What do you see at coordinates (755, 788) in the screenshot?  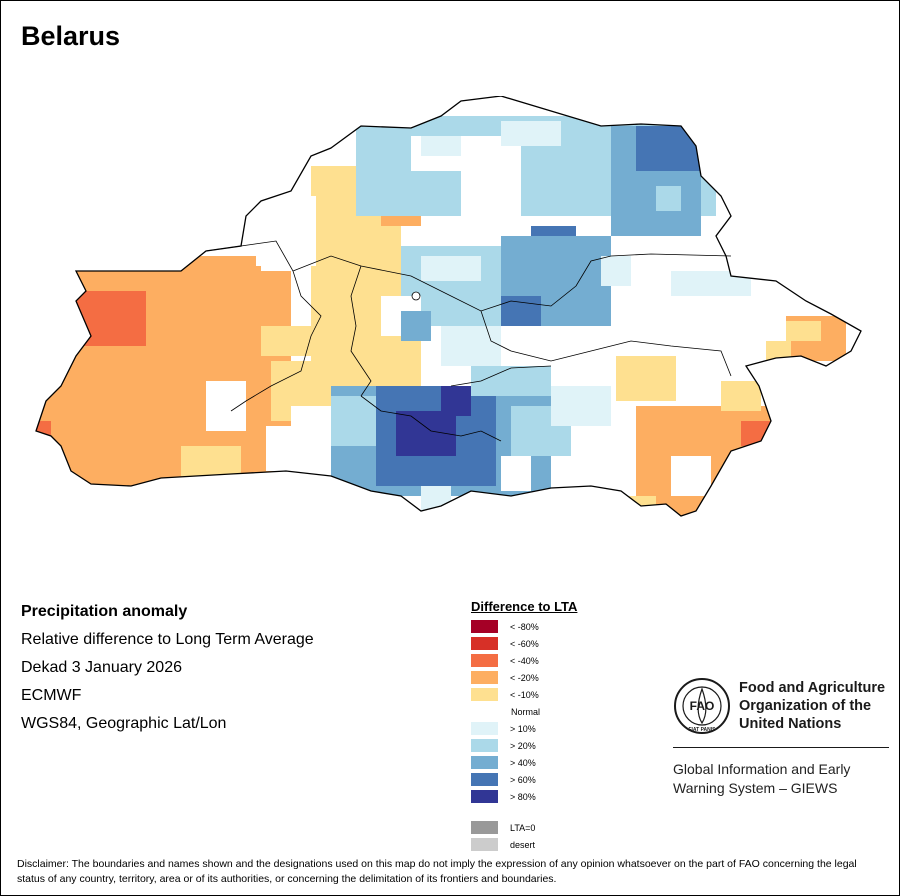 I see `giews-line-2: Warning System – GIEWS` at bounding box center [755, 788].